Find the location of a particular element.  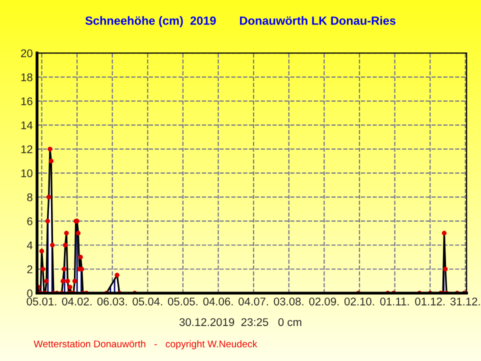

x-tick-label: 02.10. is located at coordinates (359, 302).